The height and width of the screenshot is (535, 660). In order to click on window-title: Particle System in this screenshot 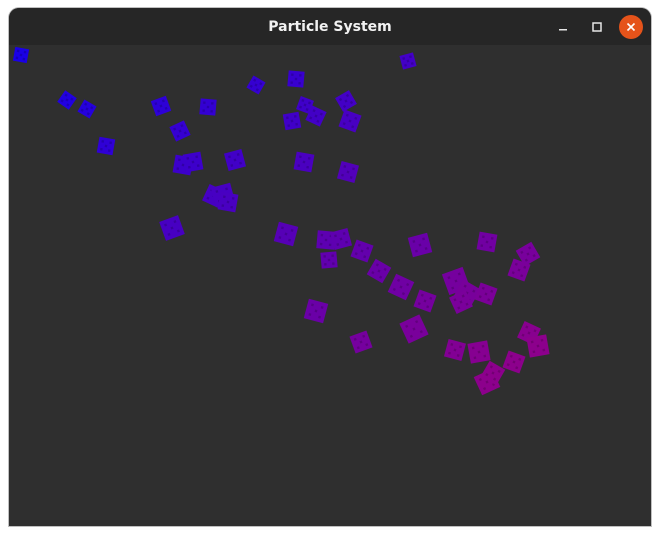, I will do `click(330, 26)`.